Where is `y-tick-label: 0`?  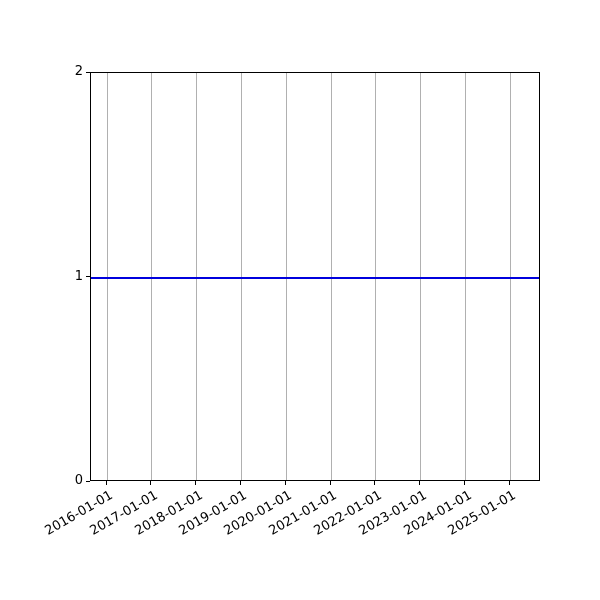 y-tick-label: 0 is located at coordinates (78, 480).